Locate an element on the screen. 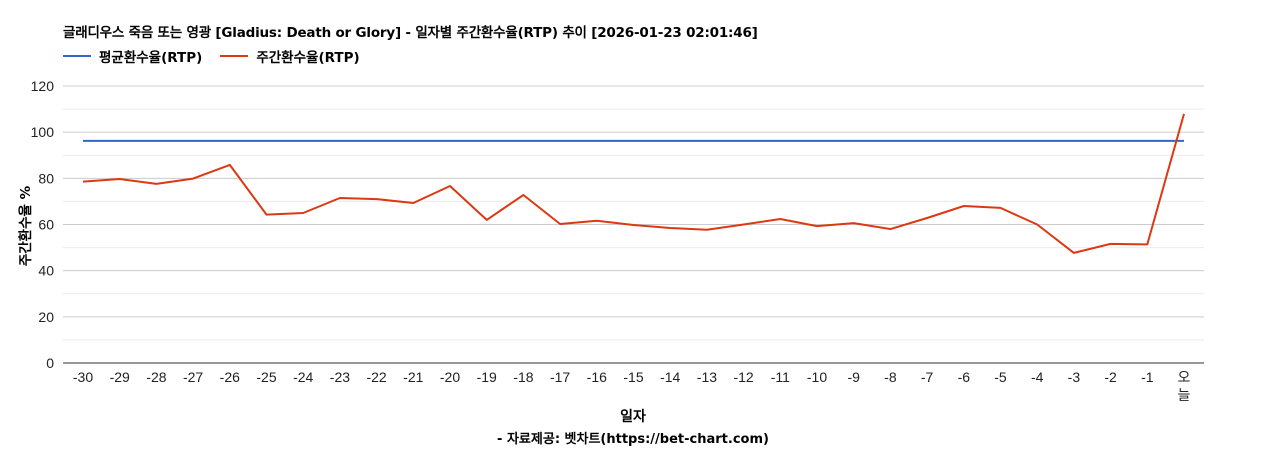 Image resolution: width=1268 pixels, height=450 pixels. x-tick-label: -16 is located at coordinates (597, 377).